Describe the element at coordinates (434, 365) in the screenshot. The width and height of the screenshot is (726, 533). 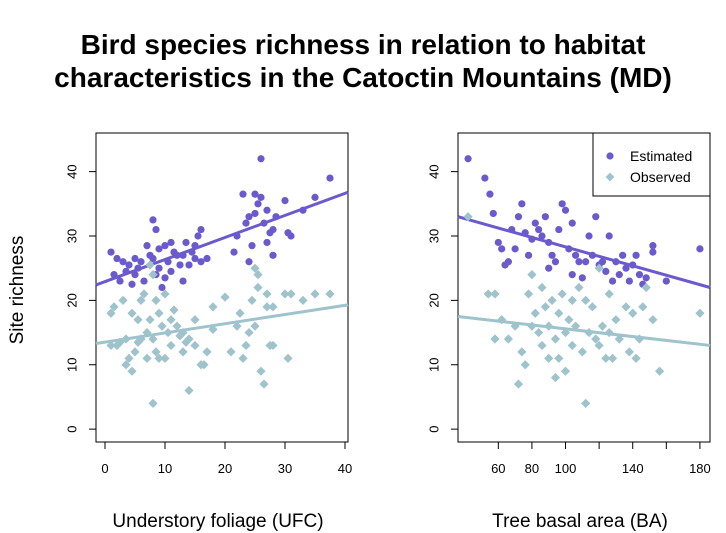
I see `panel2-y-tick-label: 10` at that location.